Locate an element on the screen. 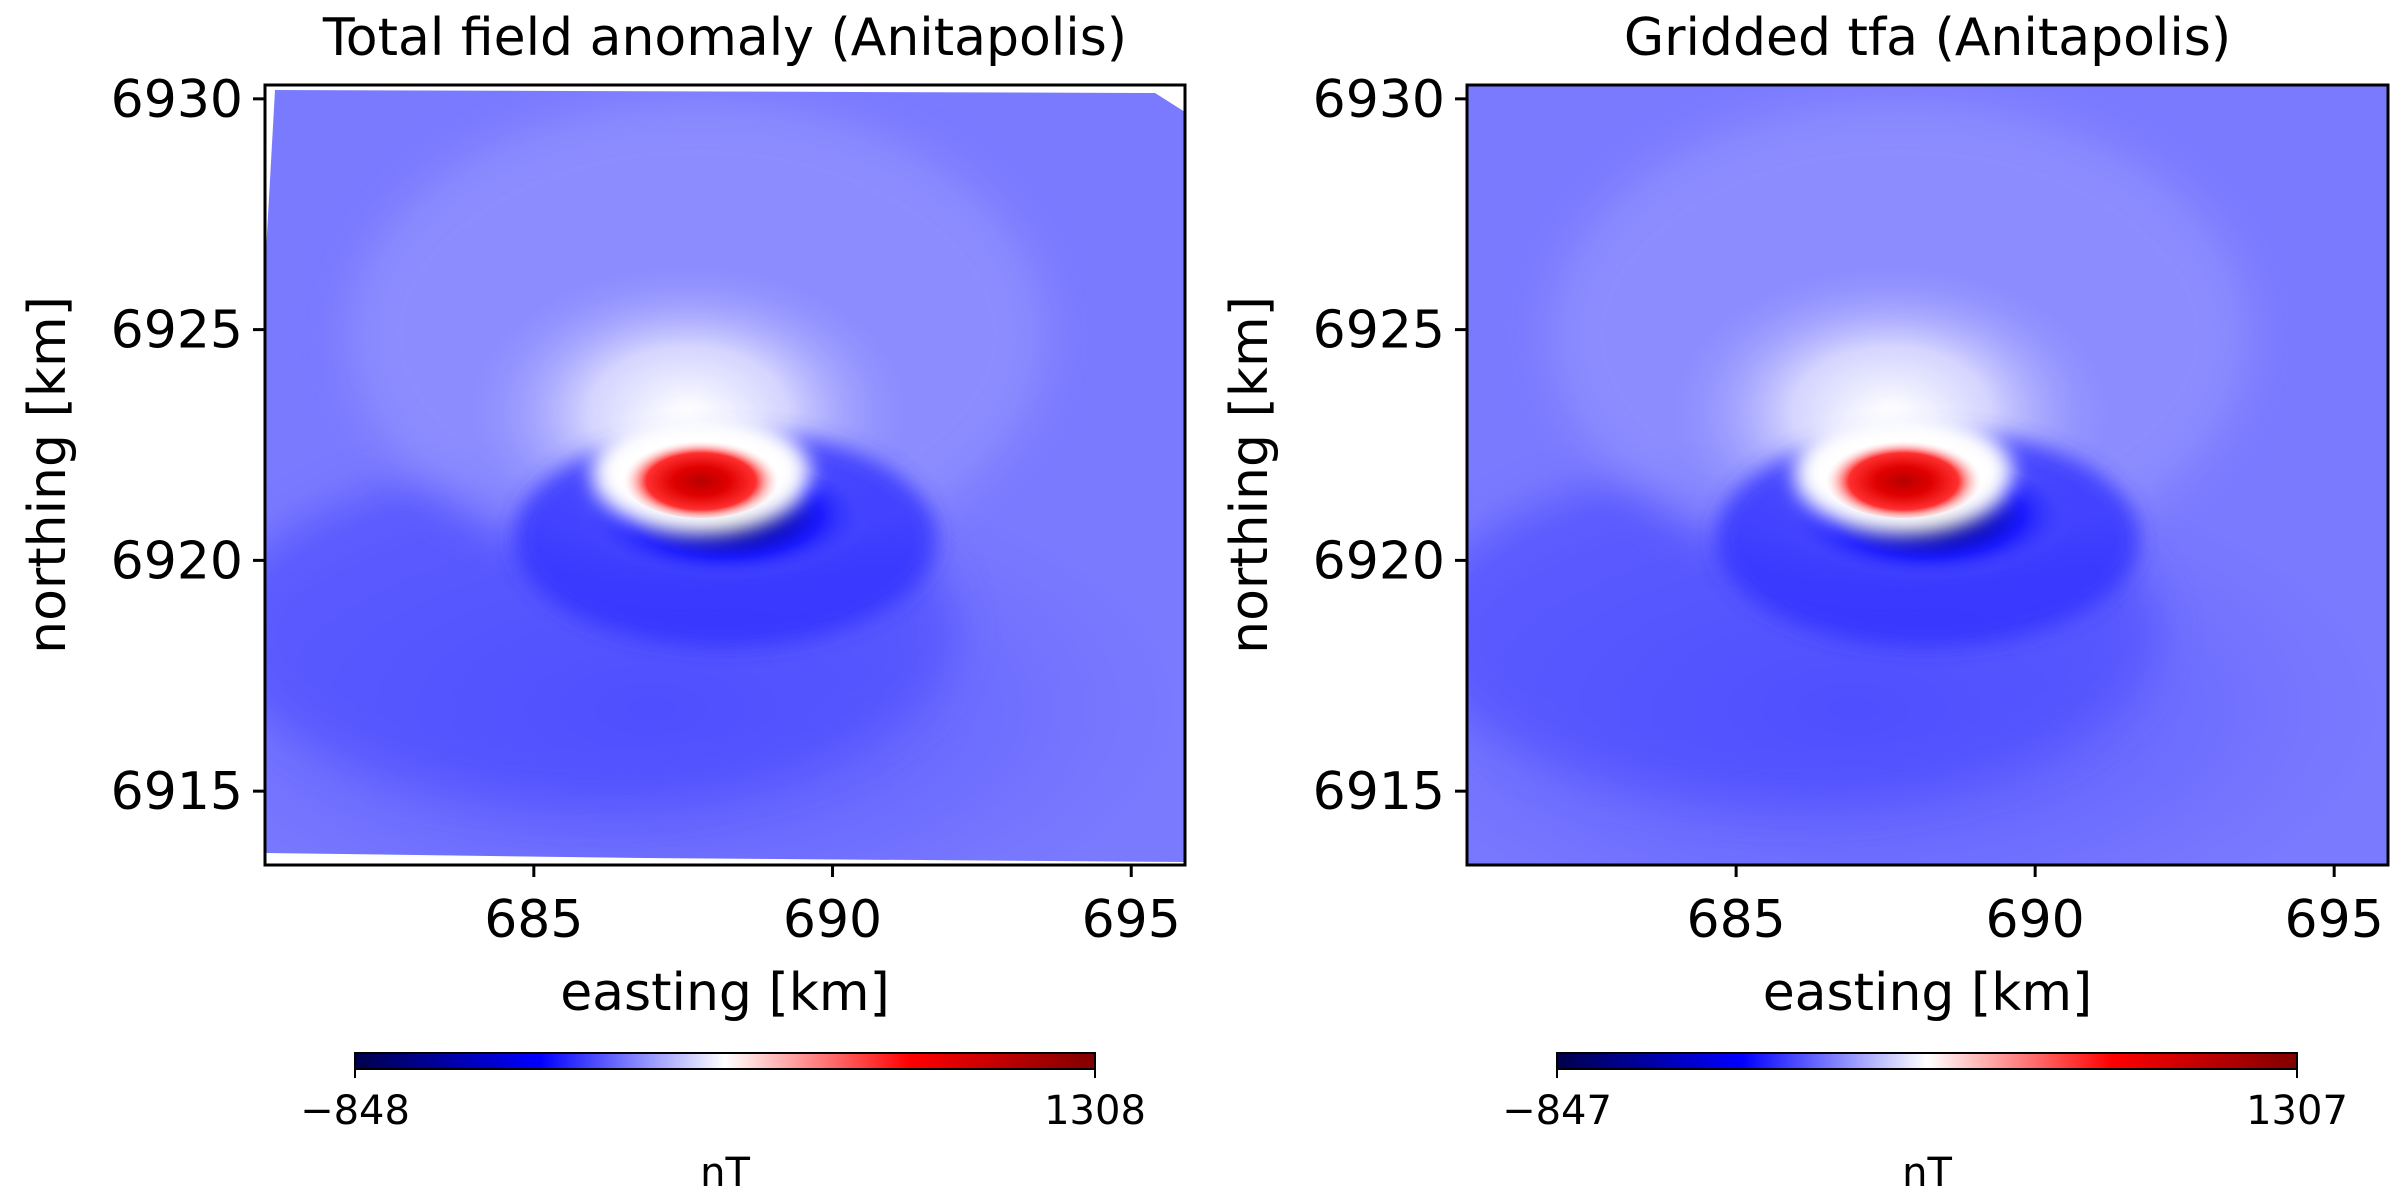 This screenshot has width=2400, height=1200. colorbar: −847 1307 nT is located at coordinates (1925, 1124).